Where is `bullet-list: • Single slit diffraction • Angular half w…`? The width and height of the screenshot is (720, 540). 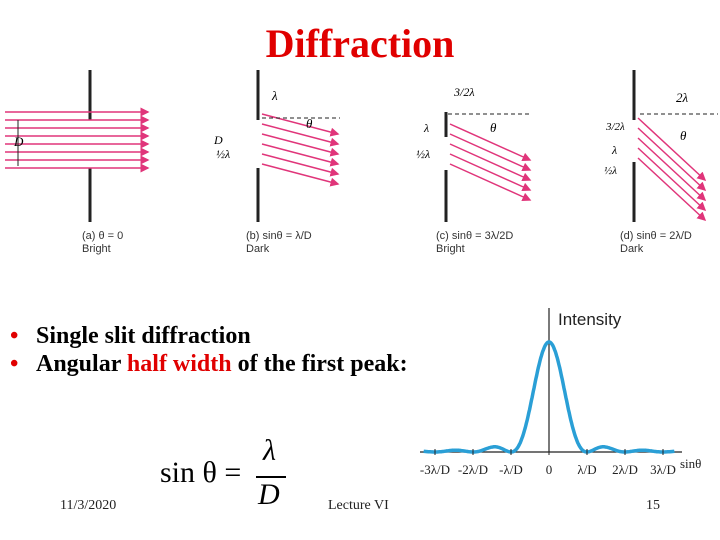
bullet-list: • Single slit diffraction • Angular half w… is located at coordinates (210, 350).